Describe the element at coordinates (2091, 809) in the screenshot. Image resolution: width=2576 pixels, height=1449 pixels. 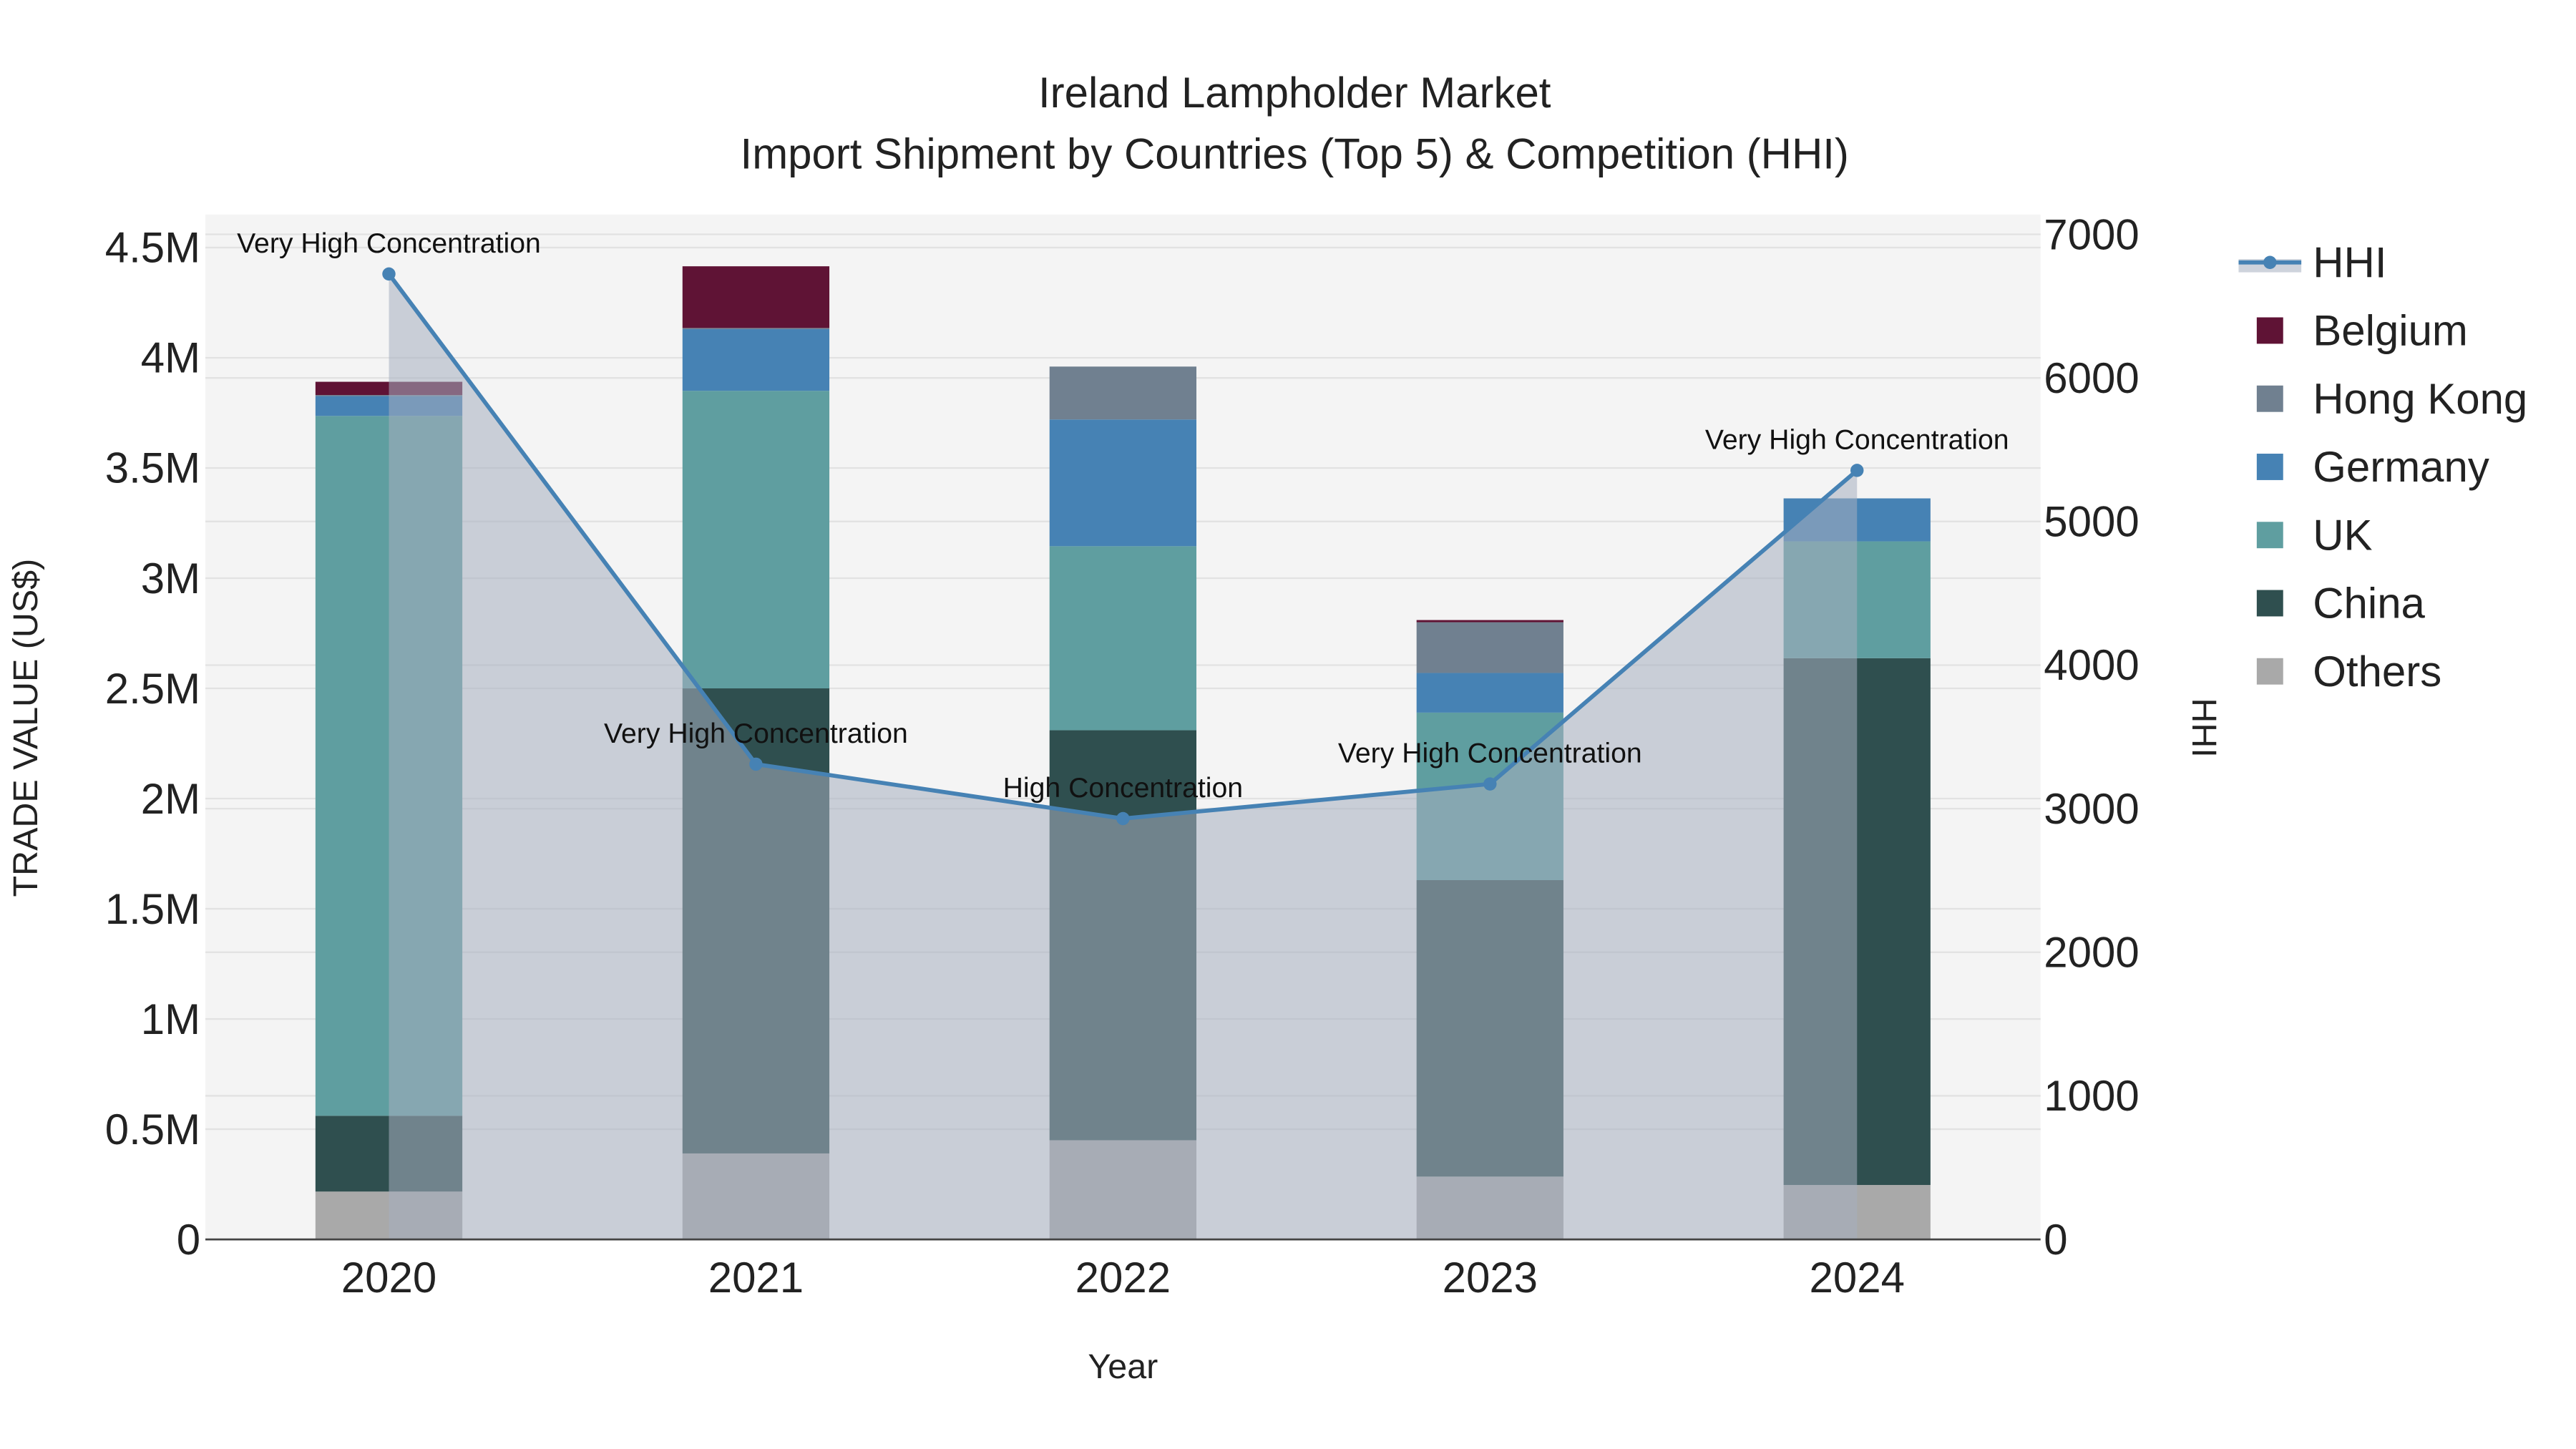
I see `y2-tick-label: 3000` at that location.